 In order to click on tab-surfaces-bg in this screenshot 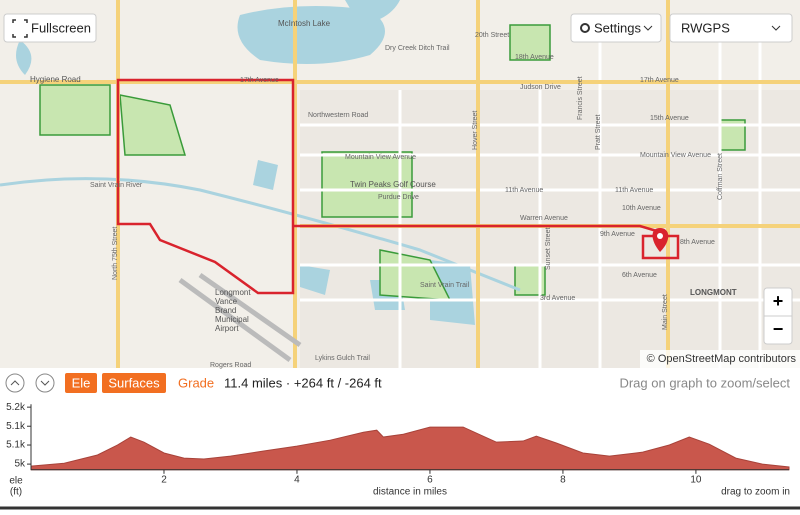, I will do `click(134, 383)`.